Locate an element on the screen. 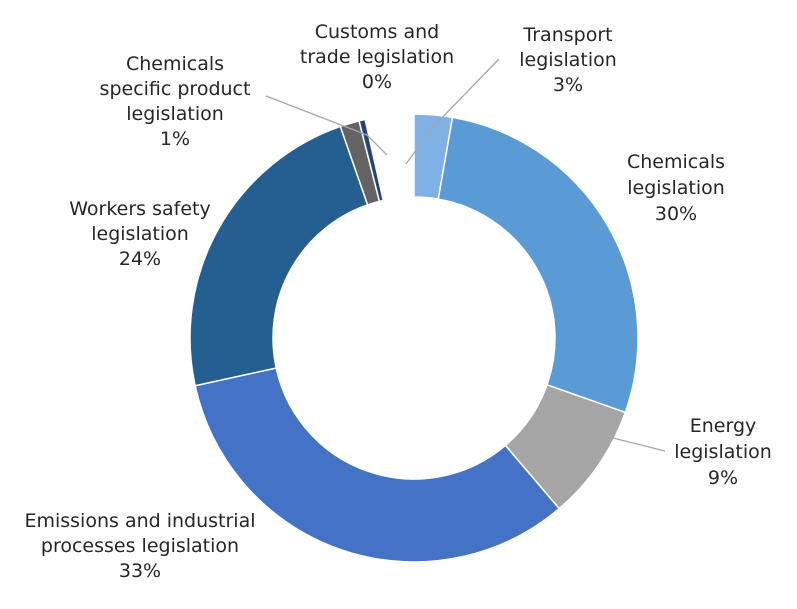 The image size is (797, 609). slice-value-label: 33% is located at coordinates (140, 571).